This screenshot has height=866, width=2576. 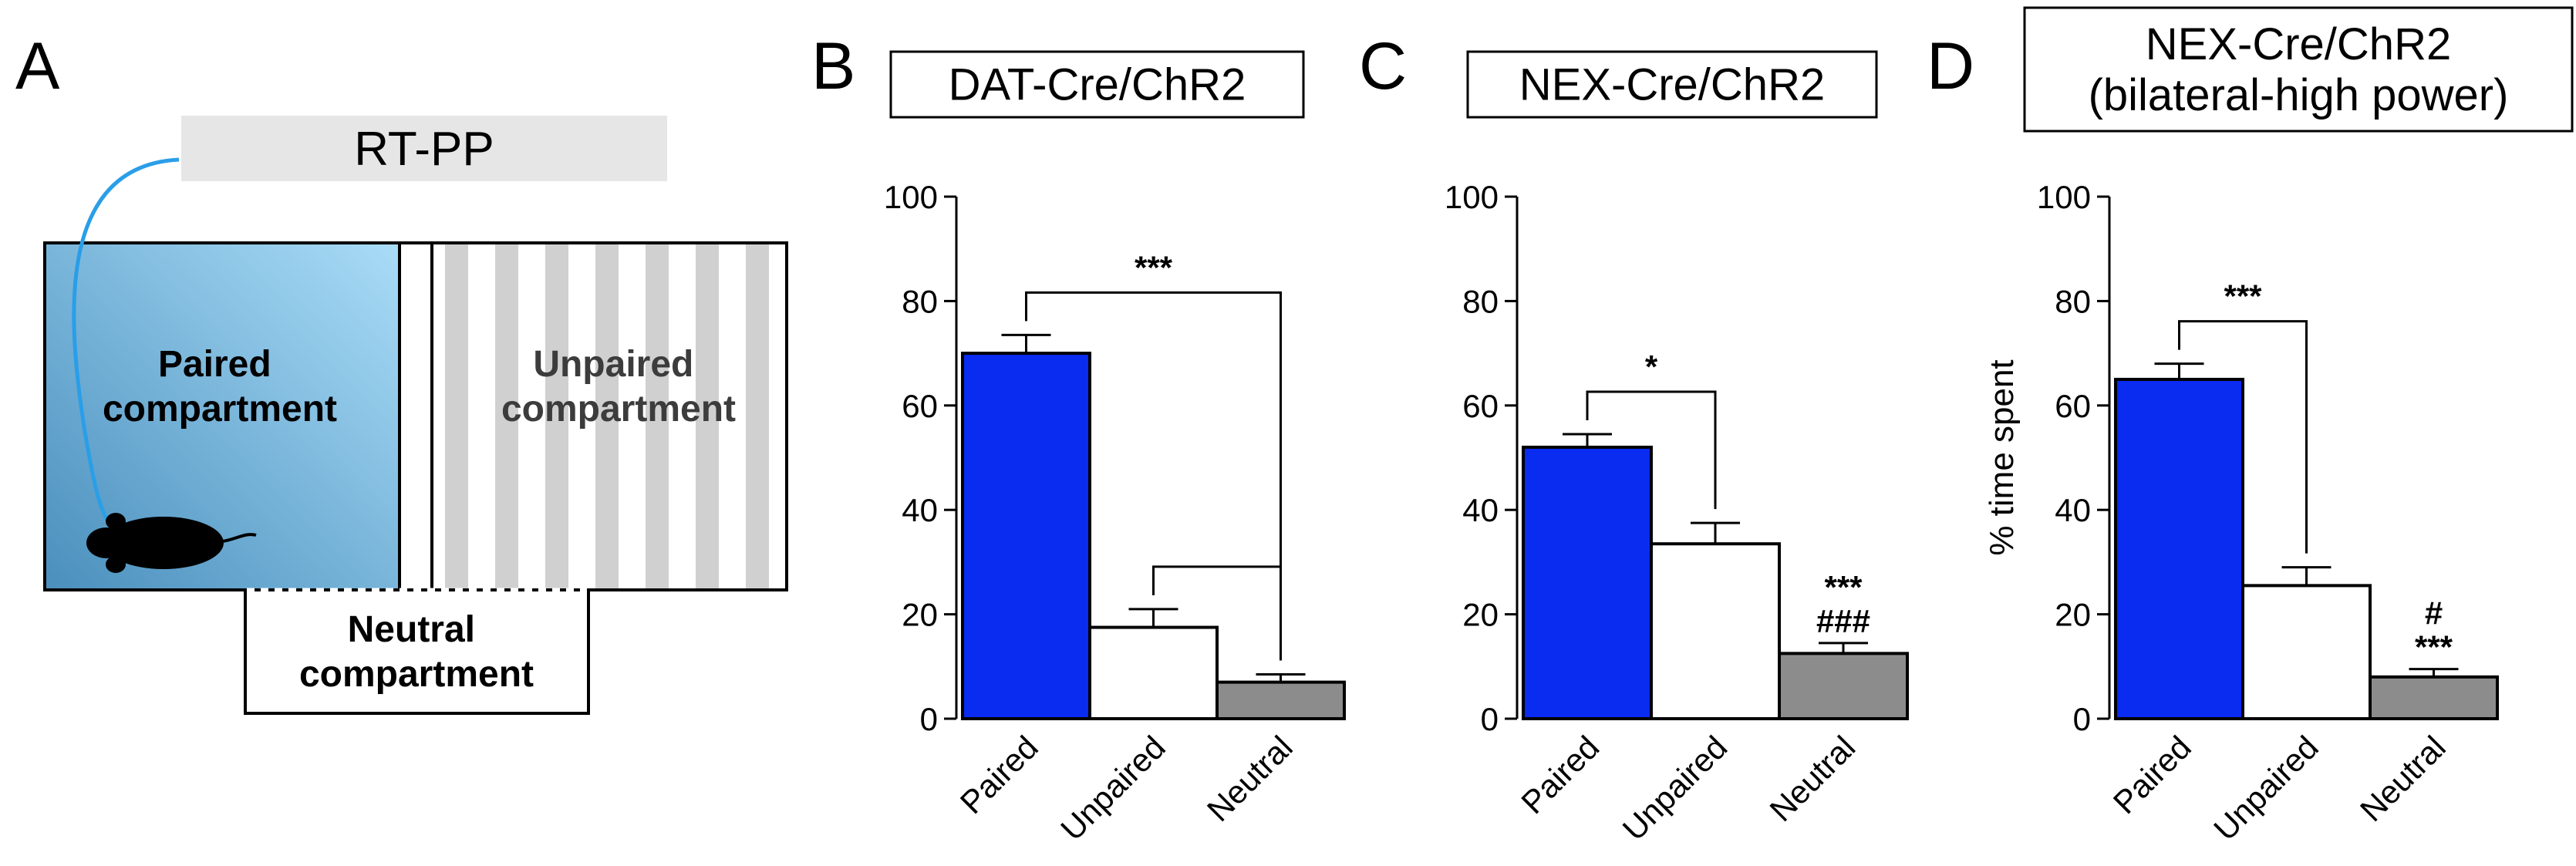 I want to click on chart-title-d-line-0: NEX-Cre/ChR2, so click(x=2298, y=44).